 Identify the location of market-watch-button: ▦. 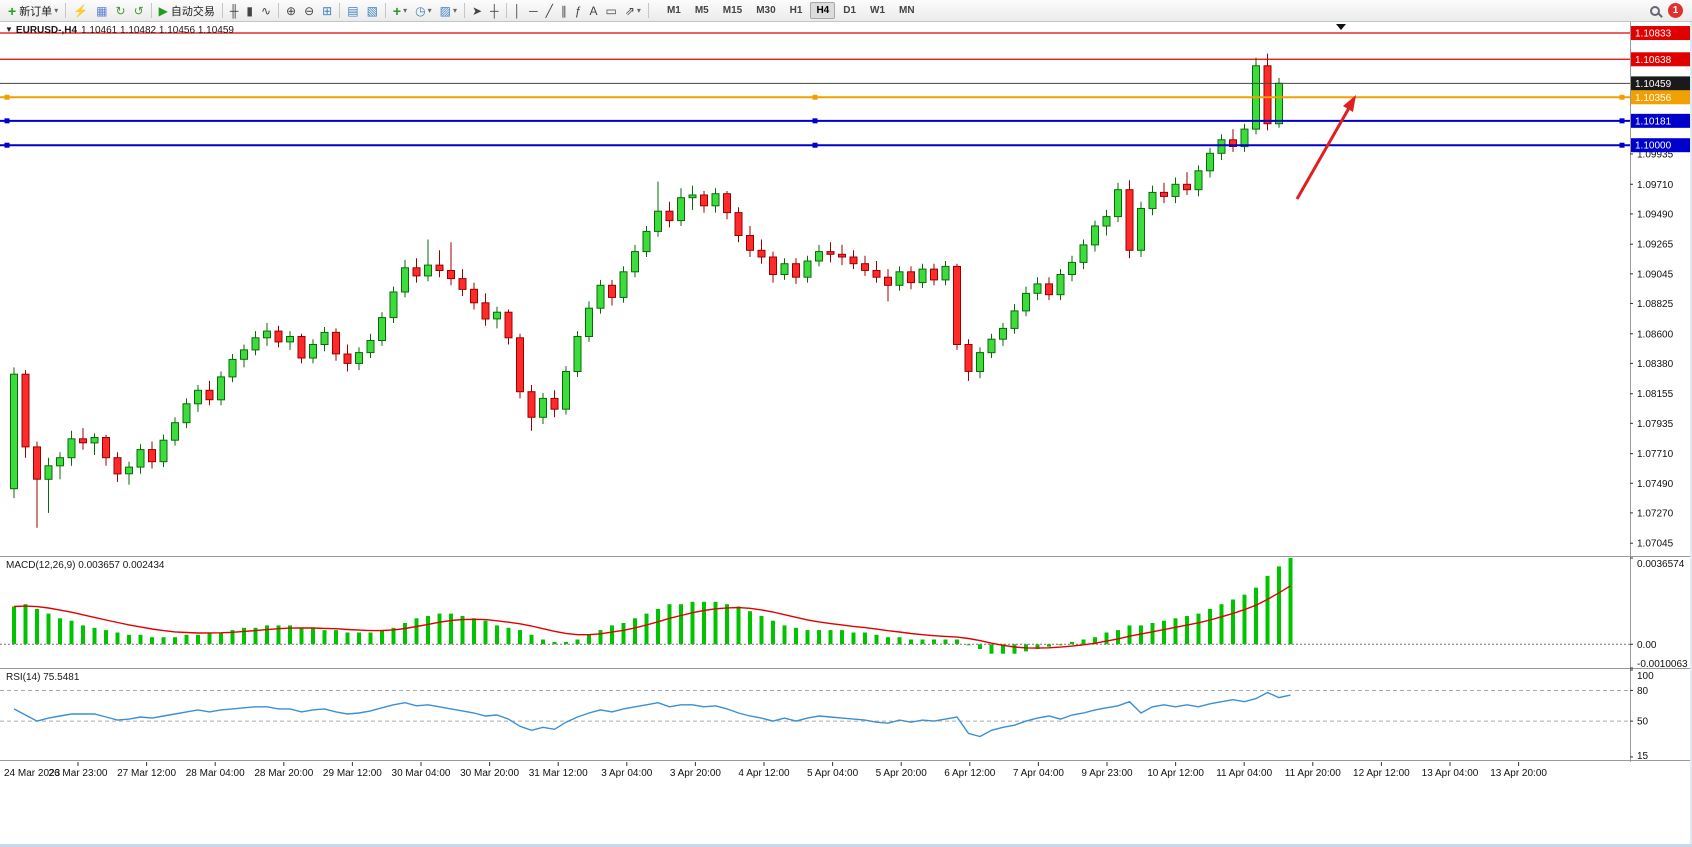
(101, 11).